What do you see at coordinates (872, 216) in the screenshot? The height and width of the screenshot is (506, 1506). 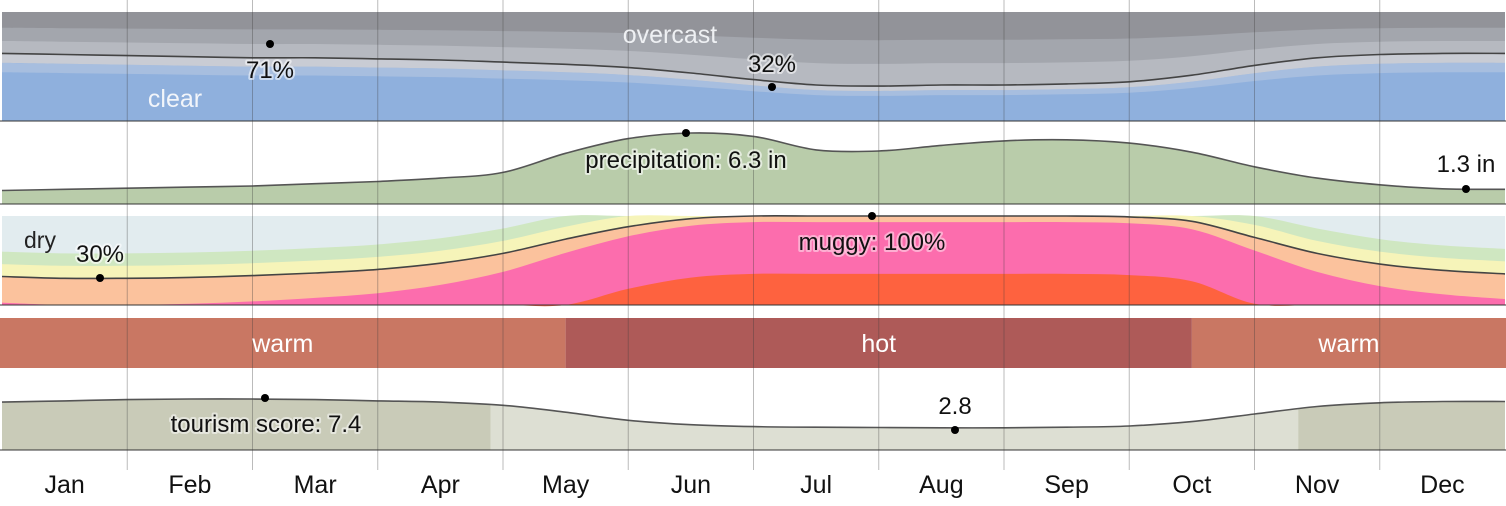 I see `humidity-max-point` at bounding box center [872, 216].